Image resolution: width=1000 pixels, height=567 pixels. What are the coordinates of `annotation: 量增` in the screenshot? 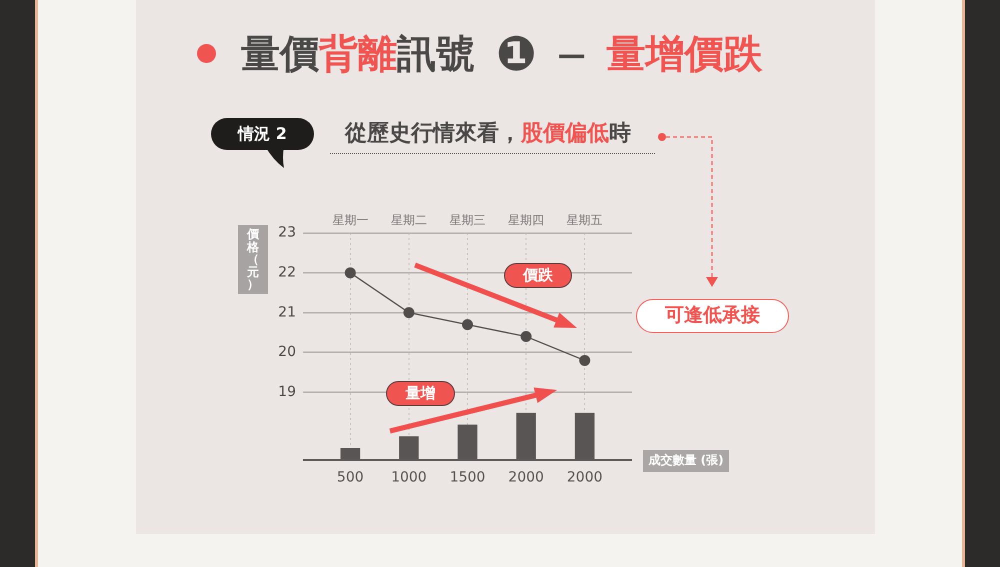 It's located at (421, 393).